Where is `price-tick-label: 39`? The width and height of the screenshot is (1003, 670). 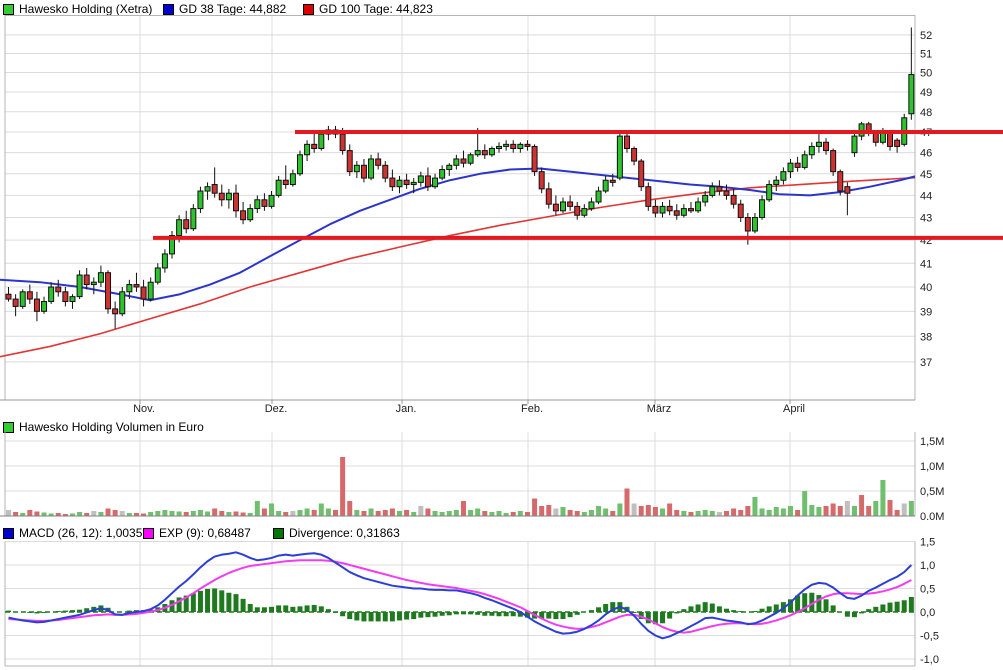
price-tick-label: 39 is located at coordinates (926, 312).